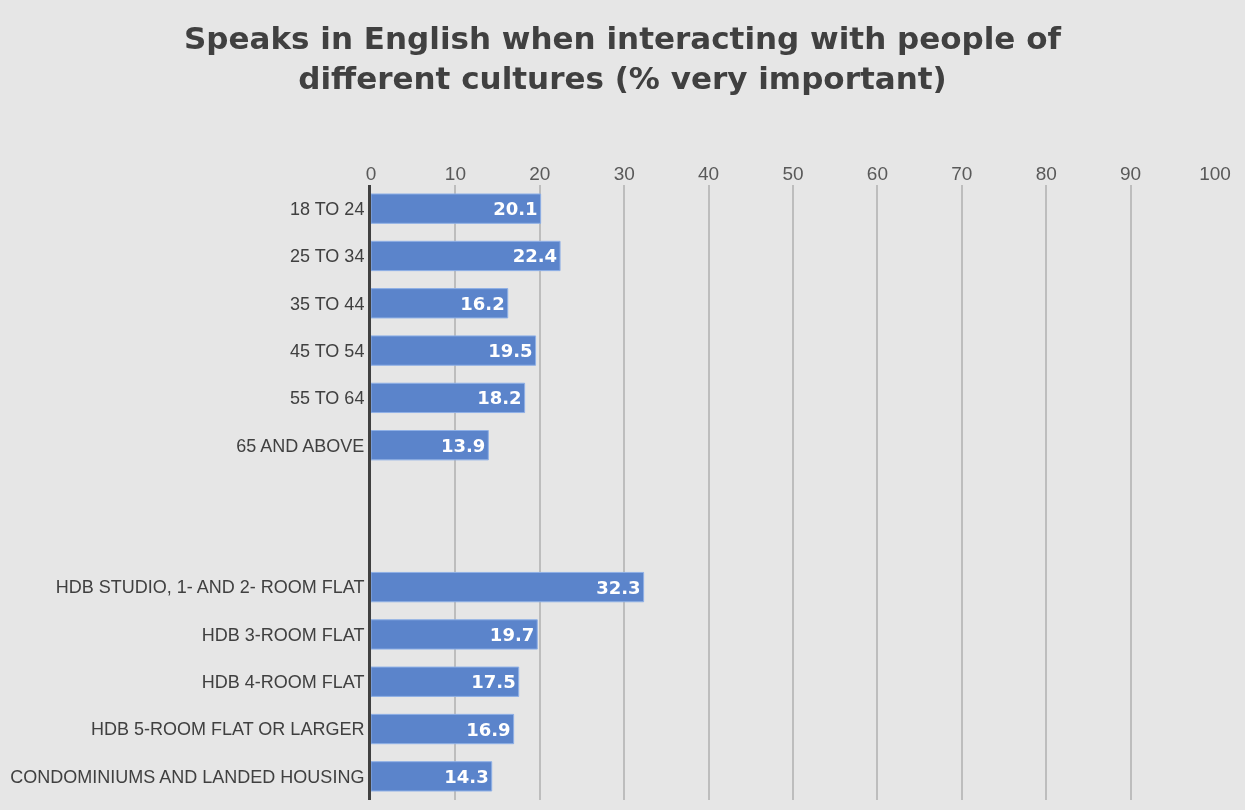  I want to click on x-tick-label: 30, so click(624, 174).